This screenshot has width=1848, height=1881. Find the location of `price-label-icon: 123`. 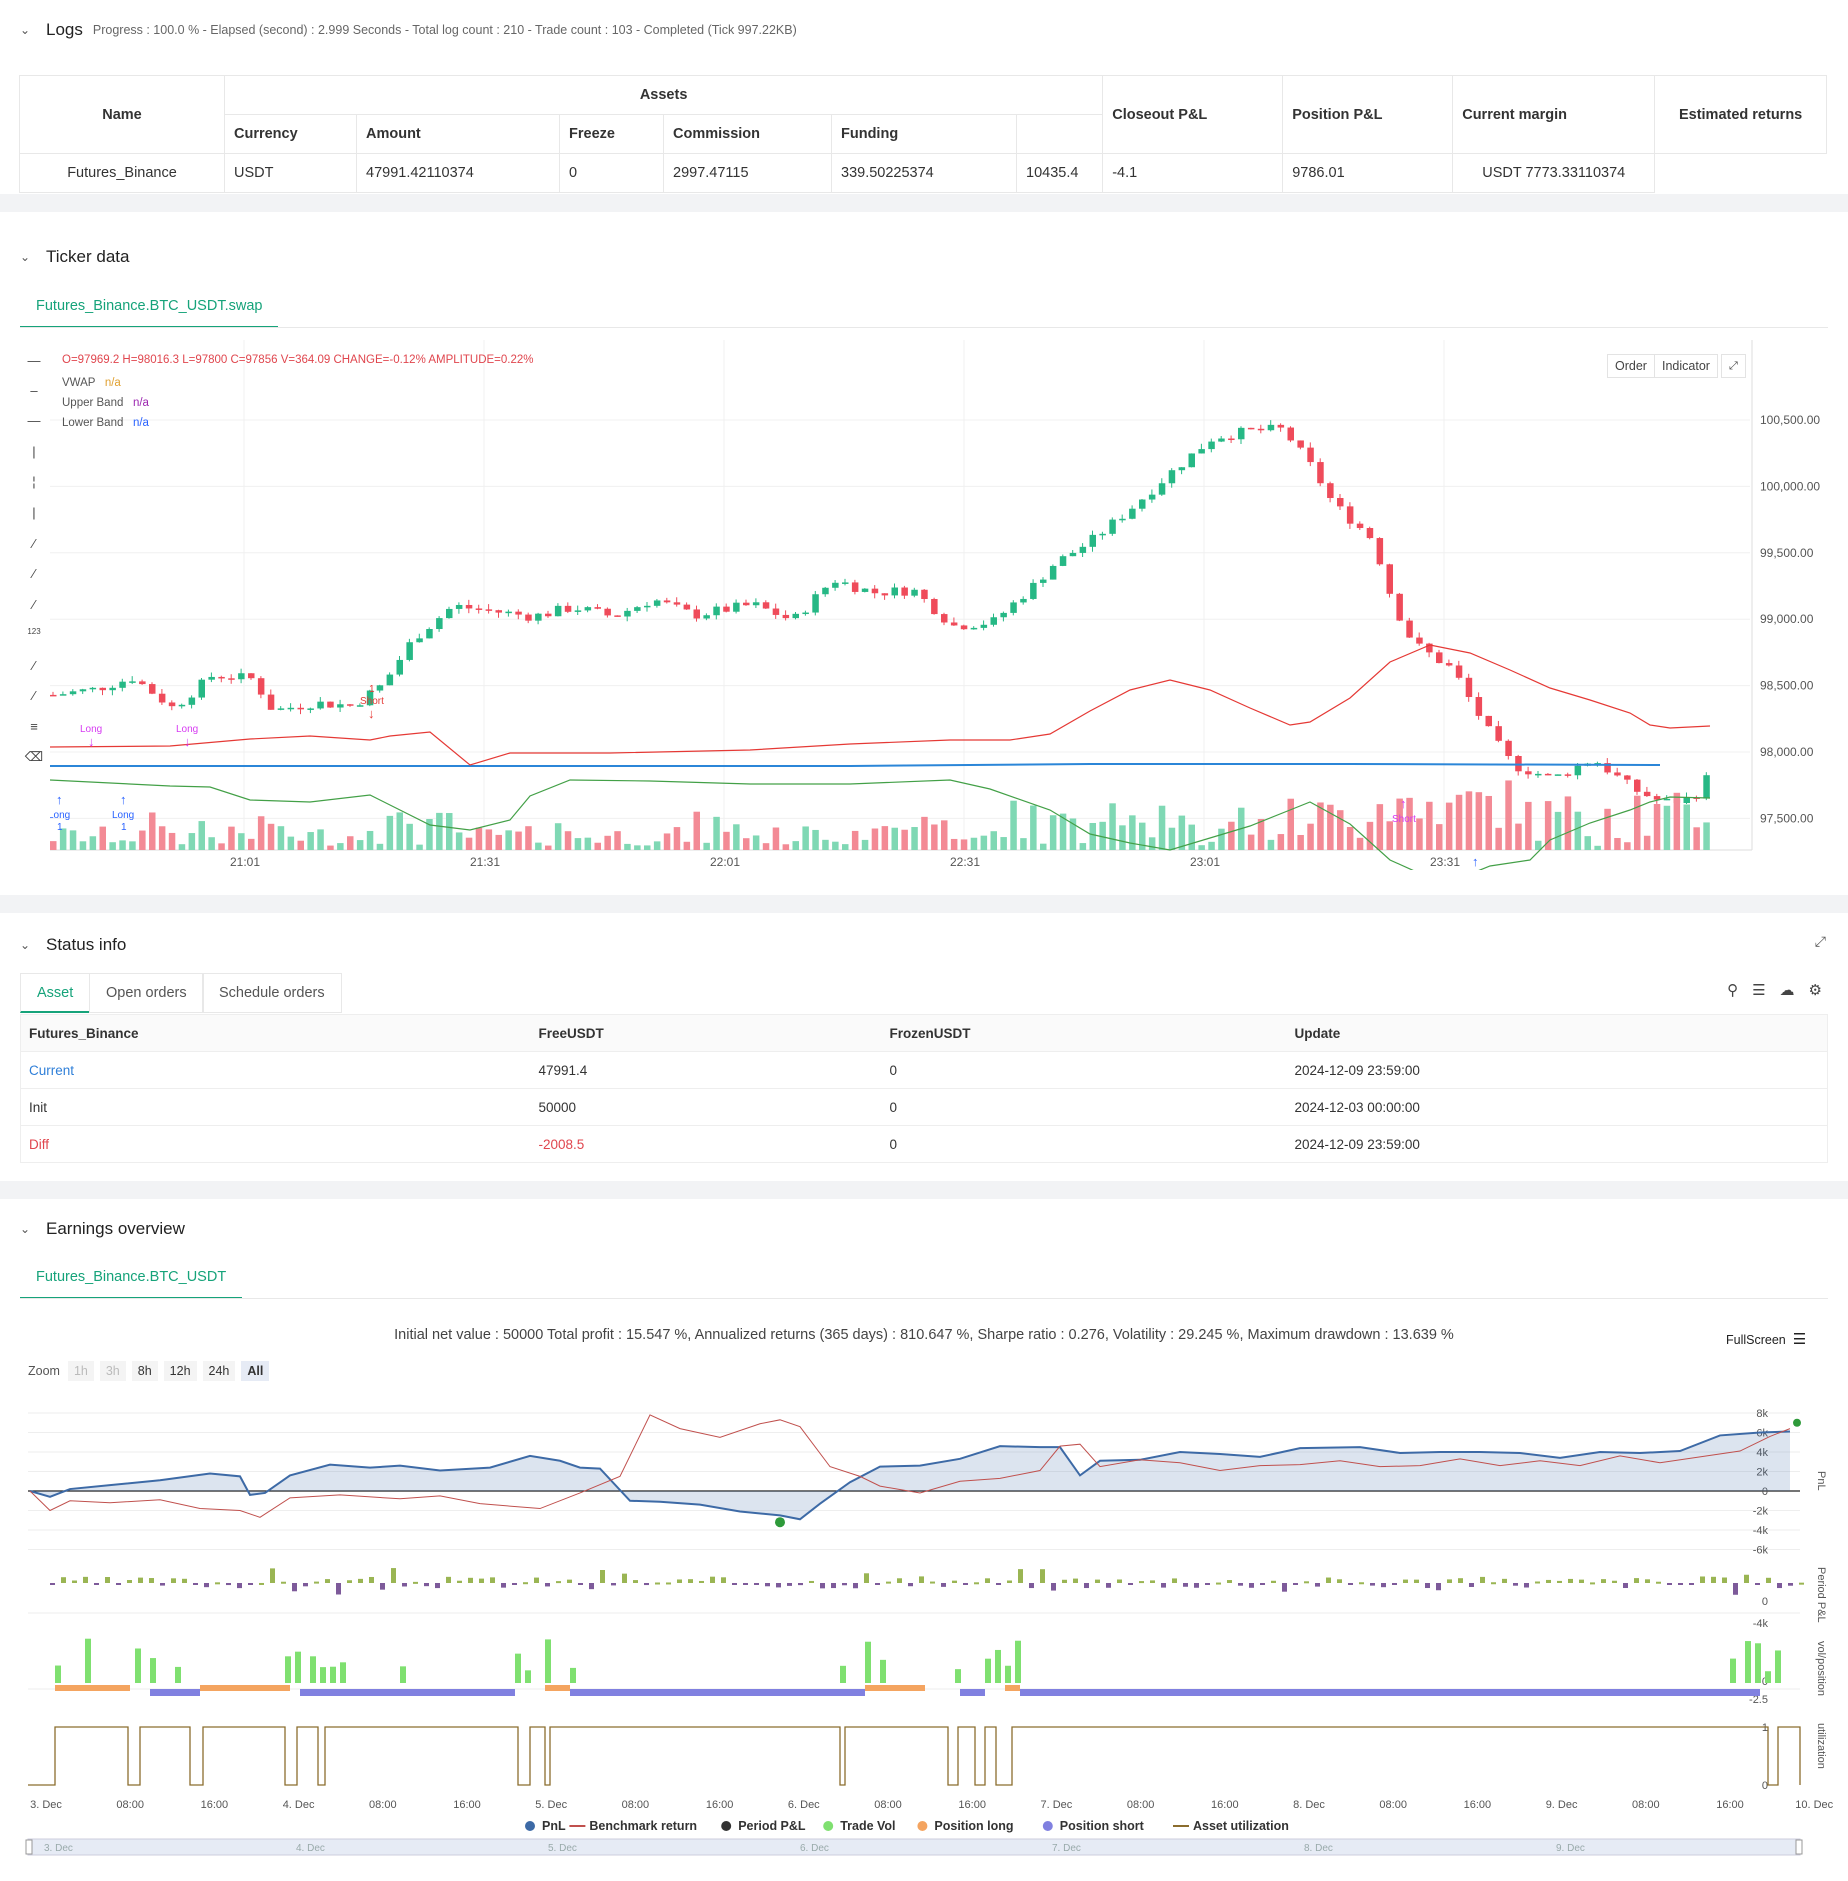

price-label-icon: 123 is located at coordinates (34, 631).